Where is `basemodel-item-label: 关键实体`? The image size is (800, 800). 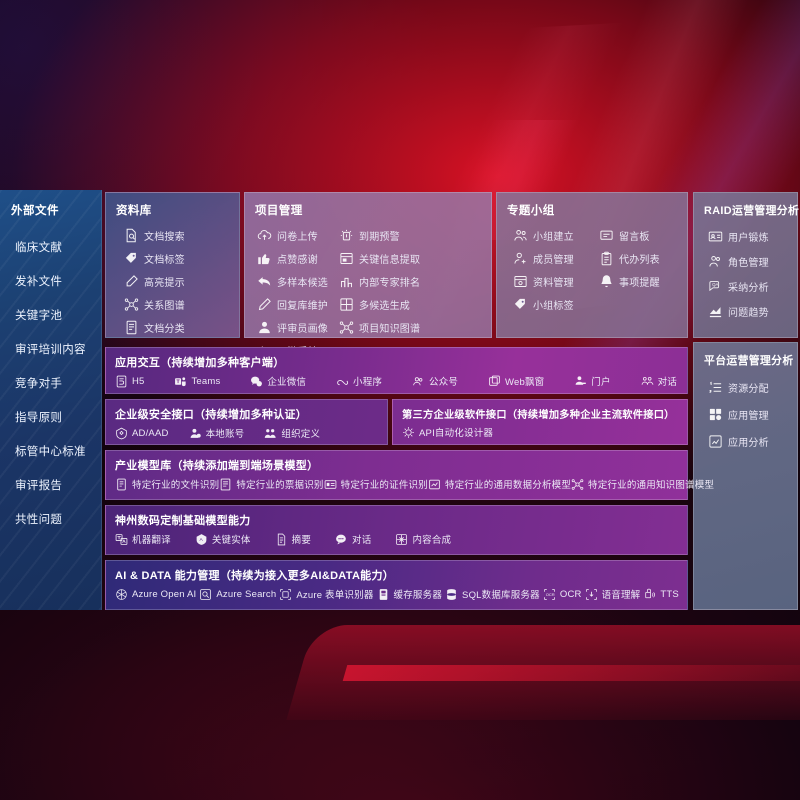
basemodel-item-label: 关键实体 is located at coordinates (231, 540).